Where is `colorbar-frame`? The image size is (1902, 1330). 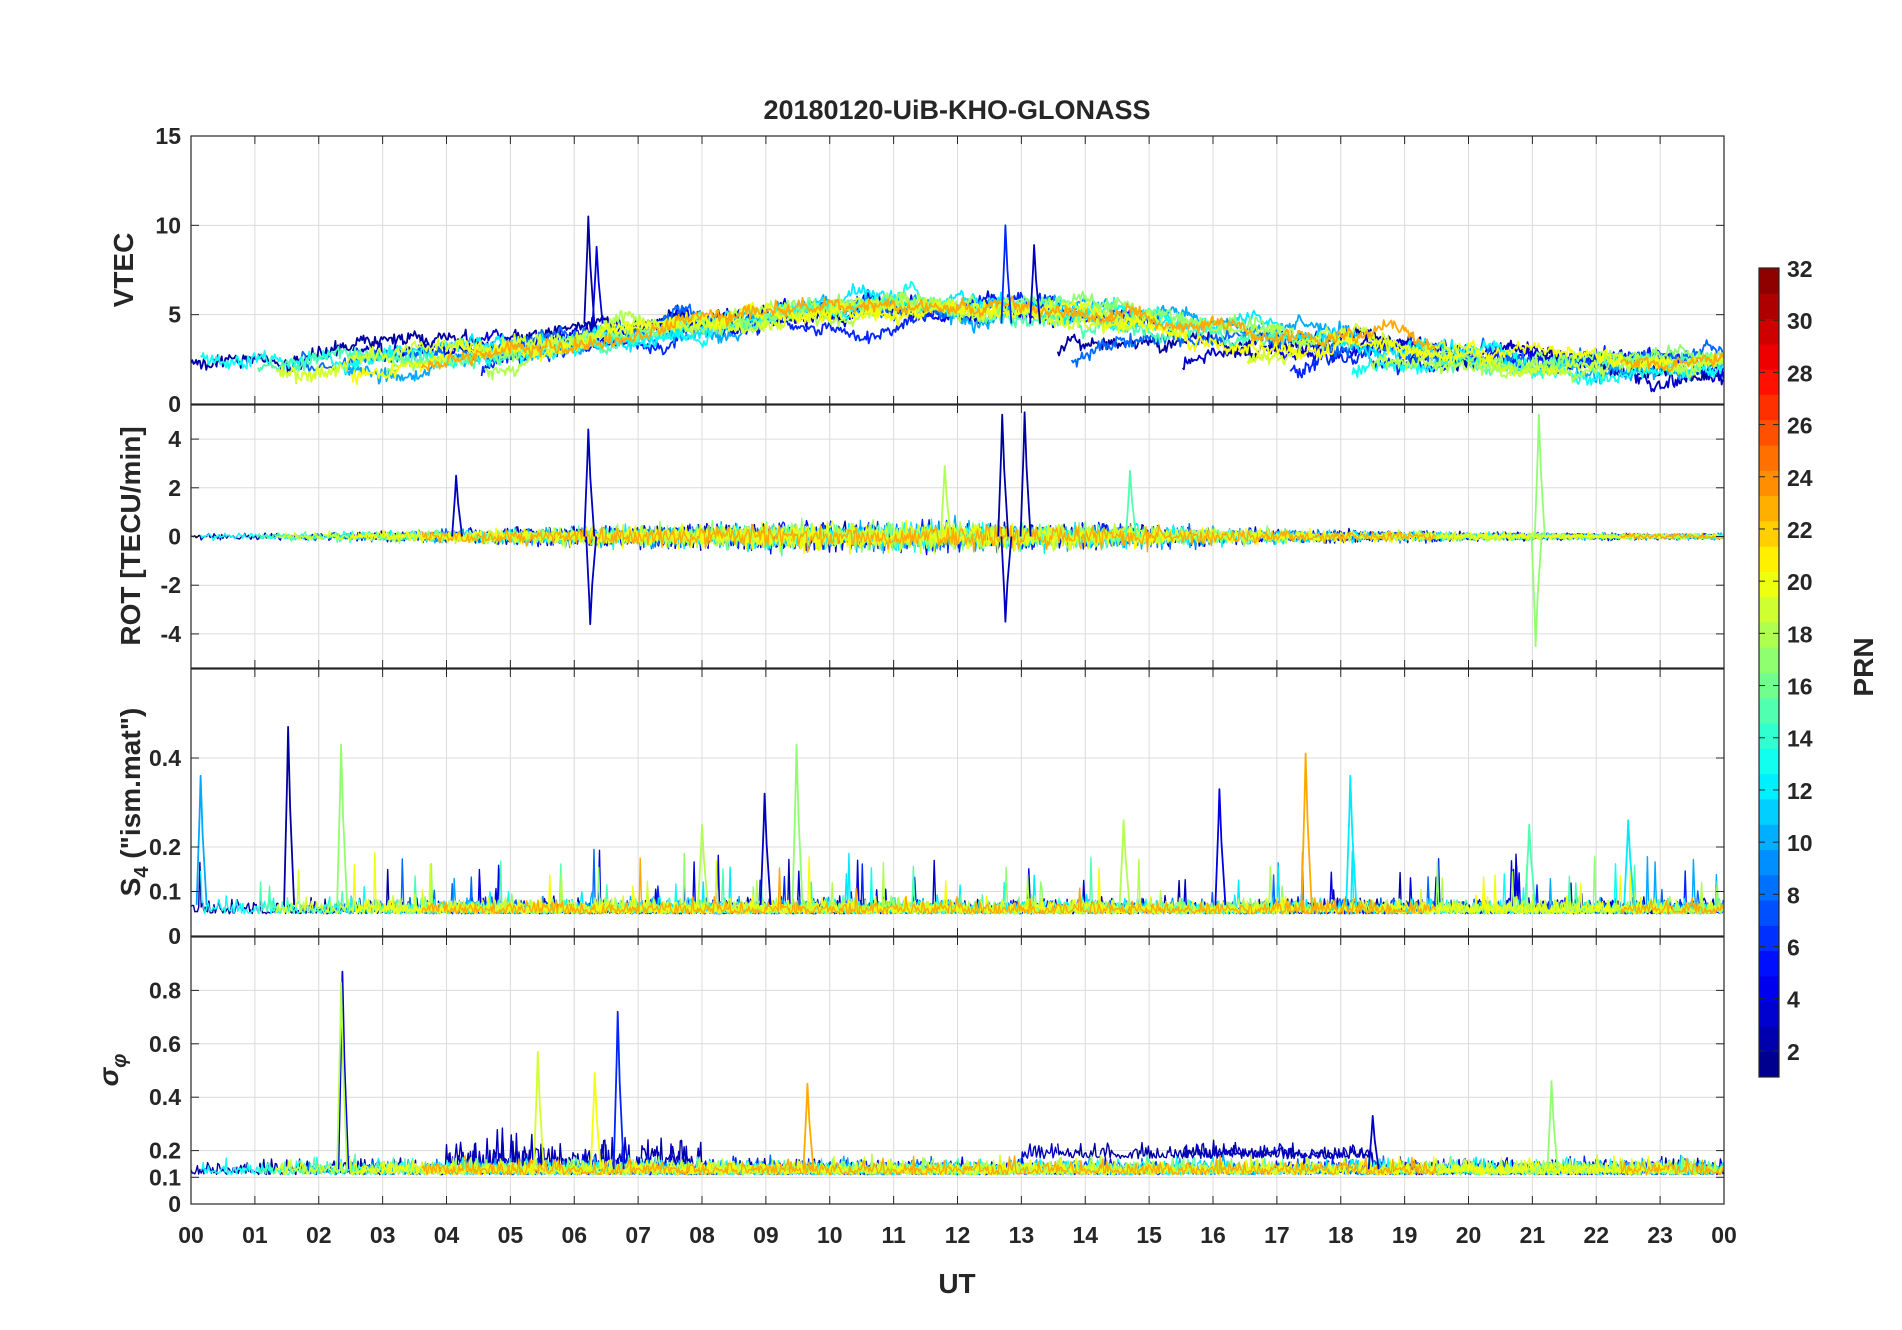 colorbar-frame is located at coordinates (1769, 672).